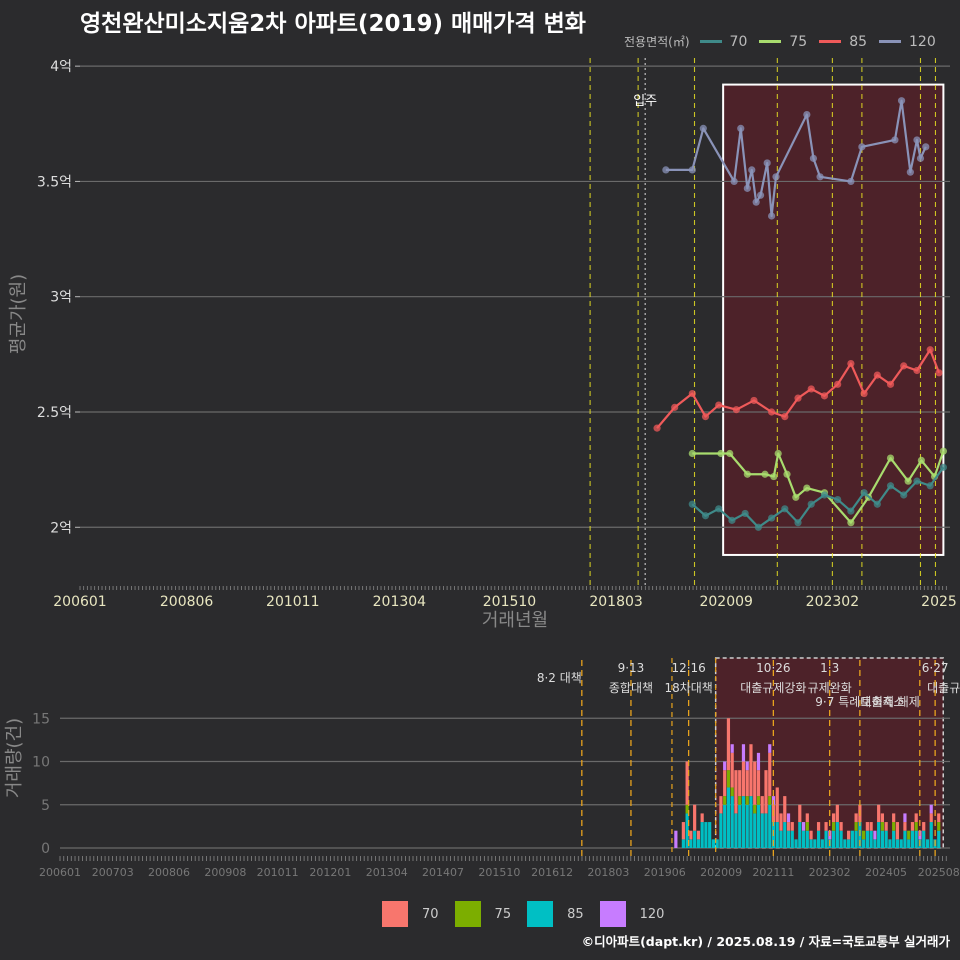 This screenshot has height=960, width=960. Describe the element at coordinates (829, 668) in the screenshot. I see `volume-event-label: 1·3` at that location.